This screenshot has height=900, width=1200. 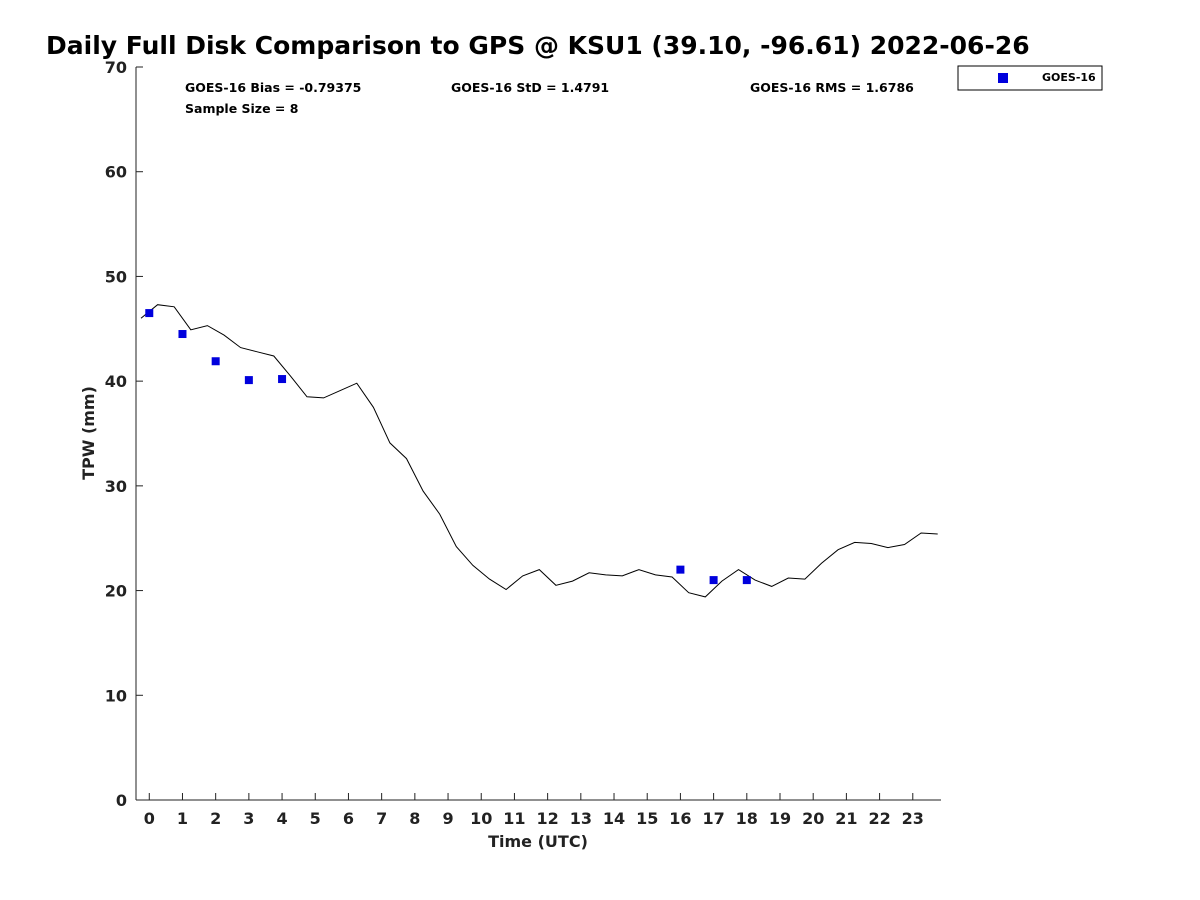 What do you see at coordinates (1003, 78) in the screenshot?
I see `legend-marker-goes16` at bounding box center [1003, 78].